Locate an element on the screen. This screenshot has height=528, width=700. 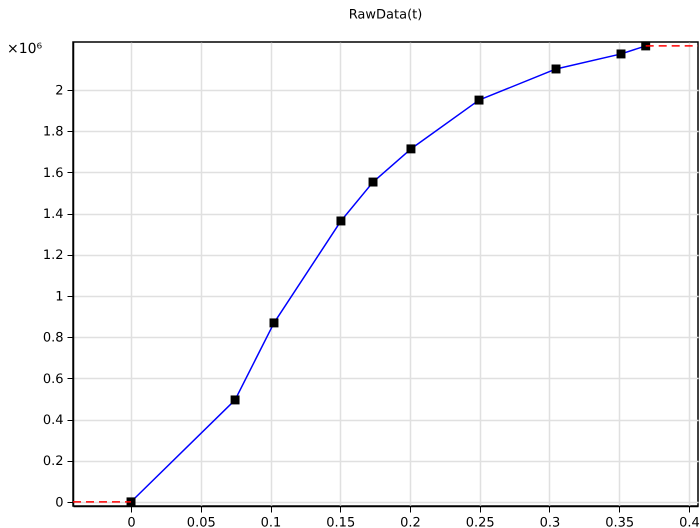
chart-title: RawData(t) is located at coordinates (385, 14).